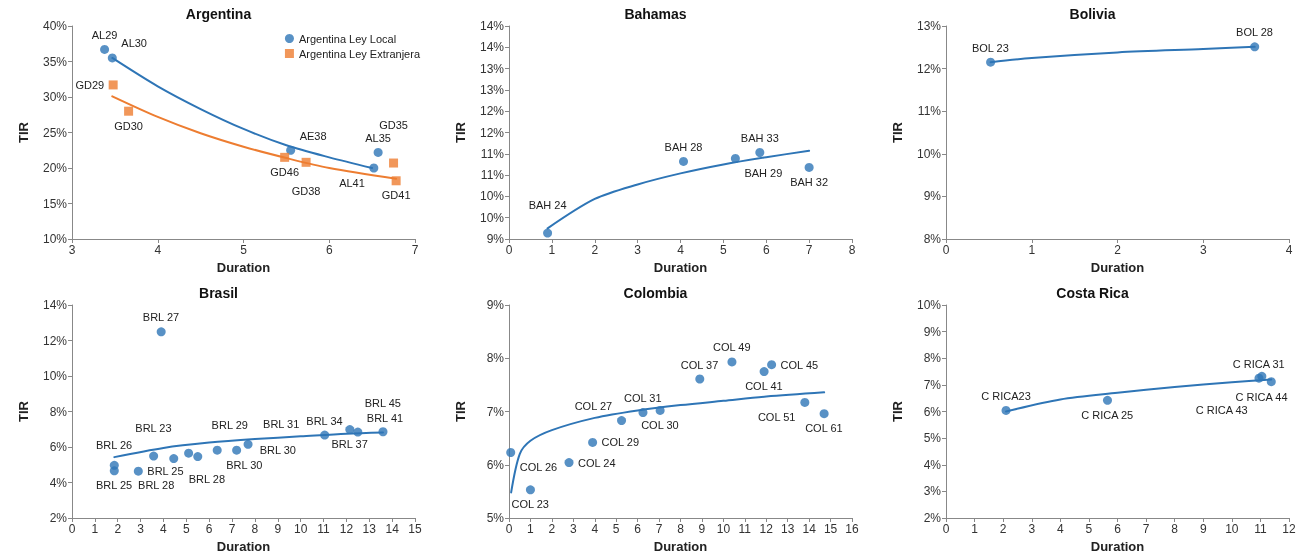 Image resolution: width=1311 pixels, height=558 pixels. Describe the element at coordinates (207, 479) in the screenshot. I see `annotation: BRL 28` at that location.